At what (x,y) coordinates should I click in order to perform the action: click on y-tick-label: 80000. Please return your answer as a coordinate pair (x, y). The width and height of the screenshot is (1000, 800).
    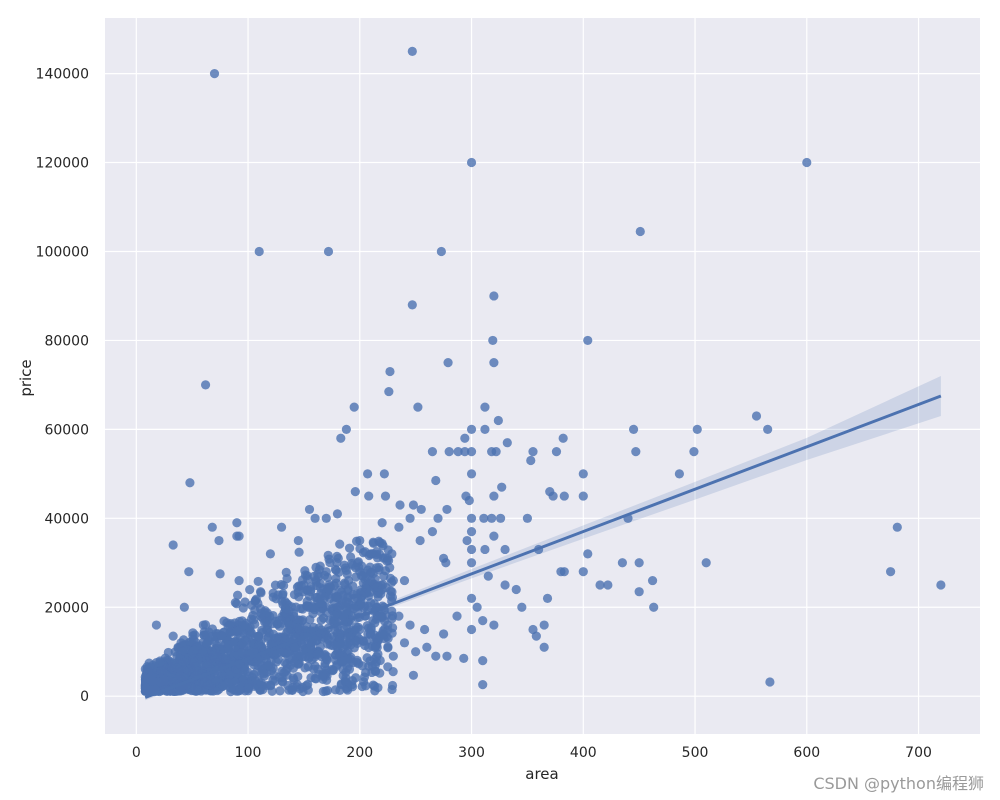
    Looking at the image, I should click on (66, 341).